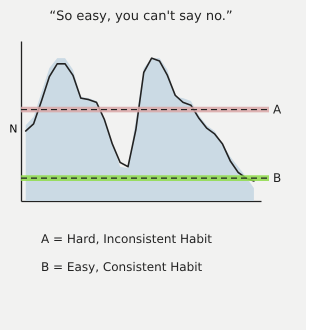 The width and height of the screenshot is (330, 330). Describe the element at coordinates (277, 178) in the screenshot. I see `ref-line-label: B` at that location.